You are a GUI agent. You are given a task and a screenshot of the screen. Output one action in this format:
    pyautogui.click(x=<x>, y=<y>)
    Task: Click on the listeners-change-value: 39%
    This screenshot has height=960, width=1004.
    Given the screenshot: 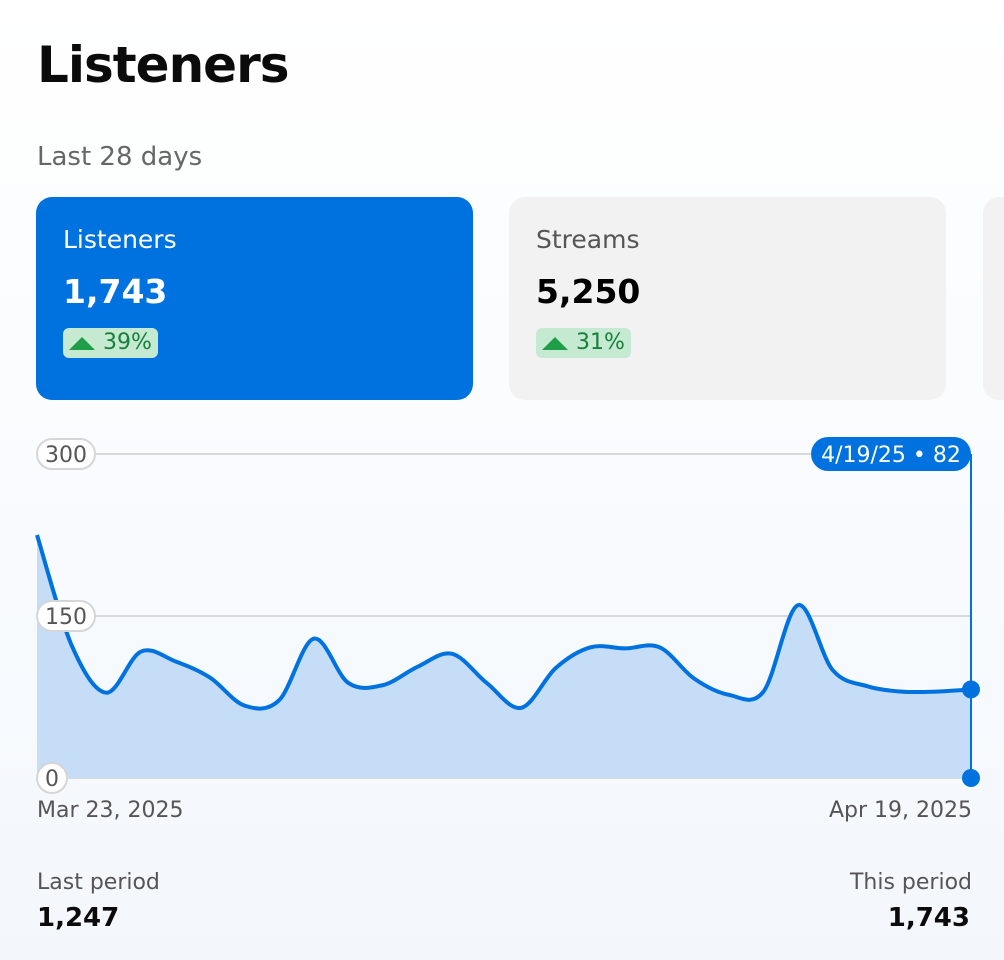 What is the action you would take?
    pyautogui.click(x=127, y=342)
    